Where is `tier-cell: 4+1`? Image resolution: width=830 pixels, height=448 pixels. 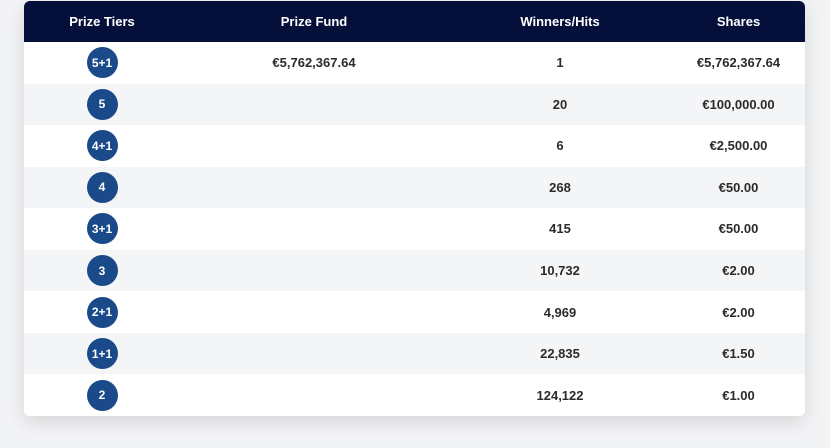
tier-cell: 4+1 is located at coordinates (102, 146).